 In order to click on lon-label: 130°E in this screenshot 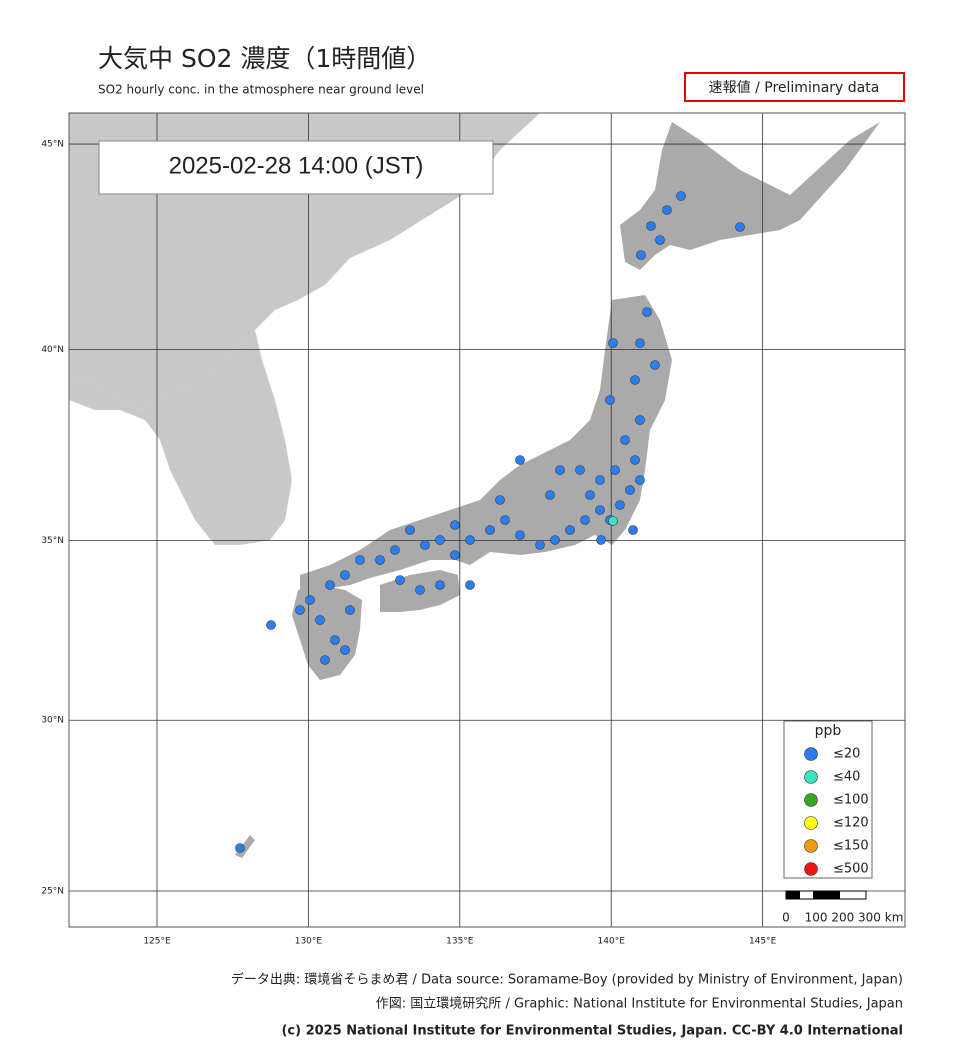, I will do `click(309, 942)`.